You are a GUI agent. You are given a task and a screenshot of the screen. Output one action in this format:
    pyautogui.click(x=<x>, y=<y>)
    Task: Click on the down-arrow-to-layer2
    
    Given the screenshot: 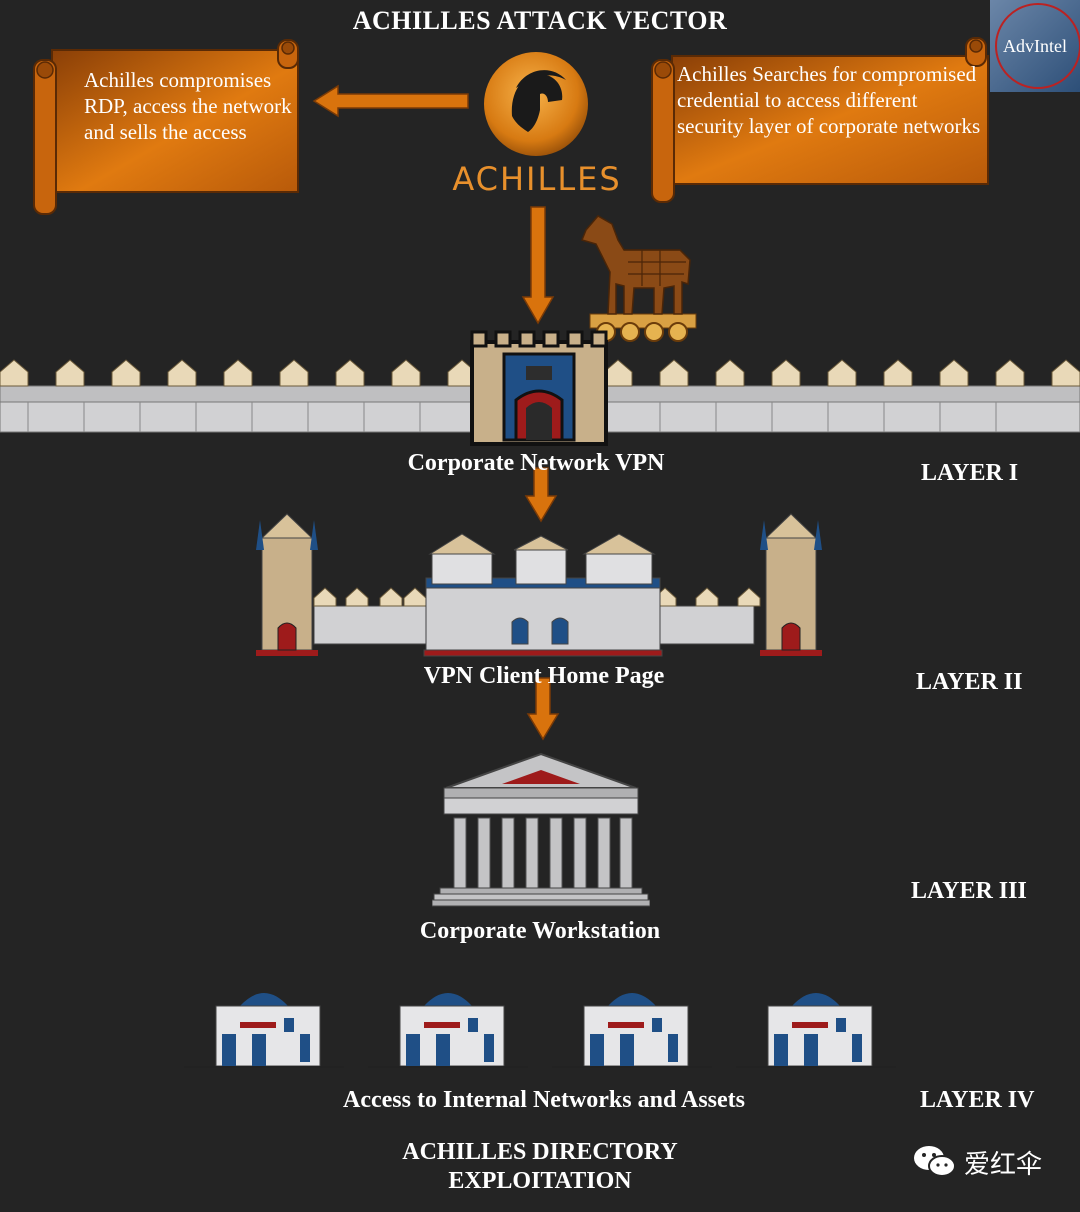 What is the action you would take?
    pyautogui.click(x=541, y=495)
    